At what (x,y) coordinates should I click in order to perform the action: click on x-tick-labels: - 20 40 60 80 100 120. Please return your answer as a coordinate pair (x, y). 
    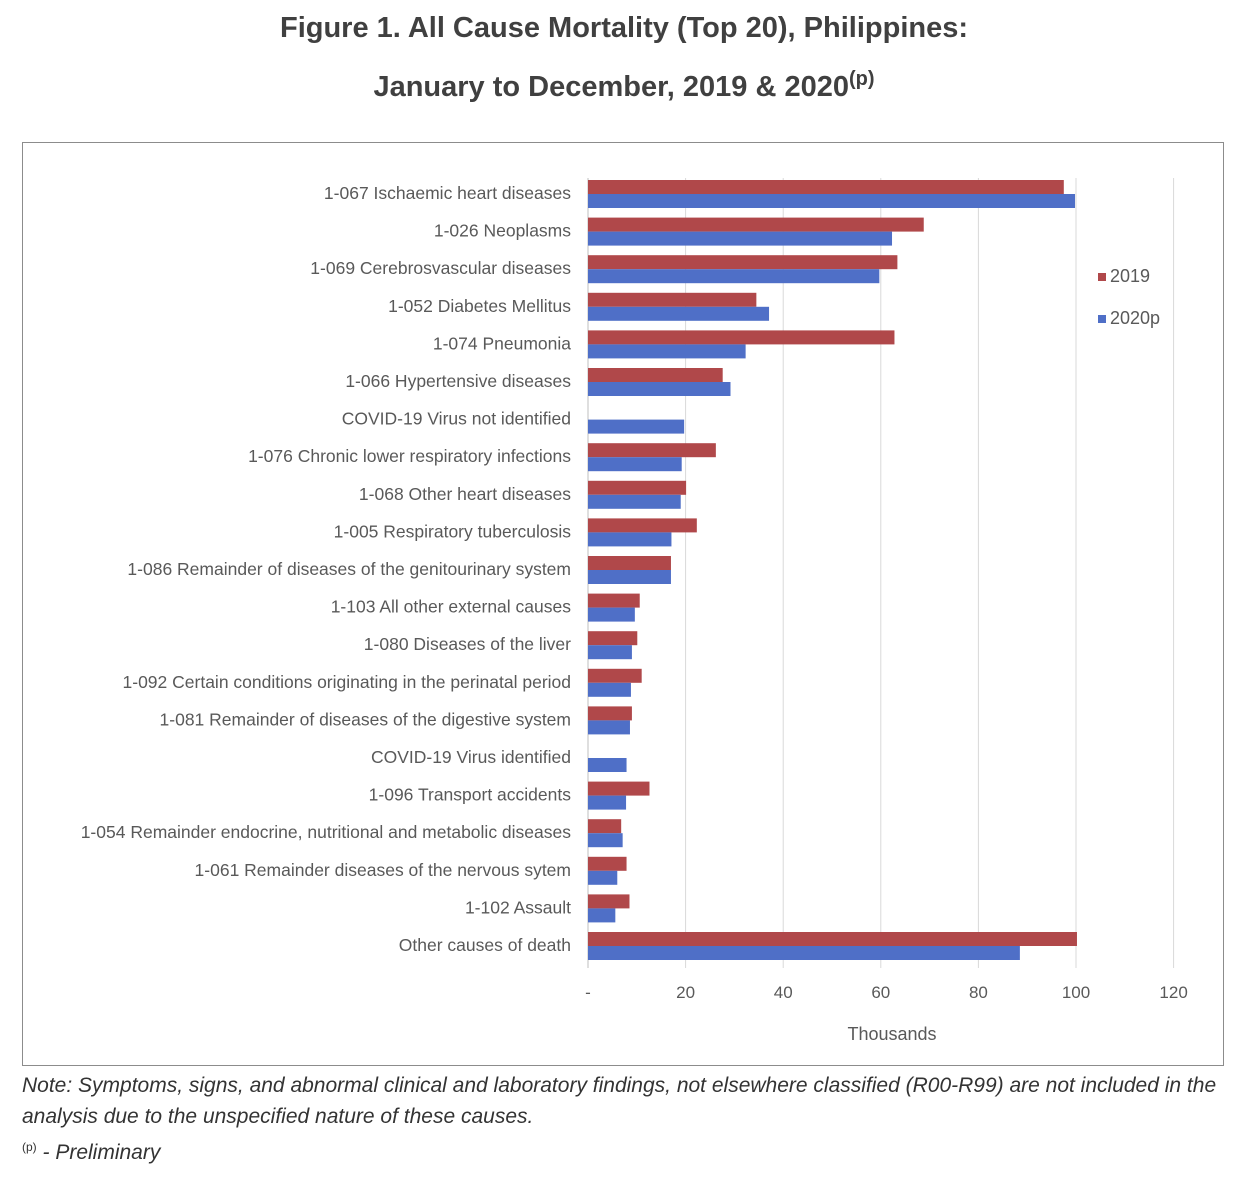
    Looking at the image, I should click on (886, 992).